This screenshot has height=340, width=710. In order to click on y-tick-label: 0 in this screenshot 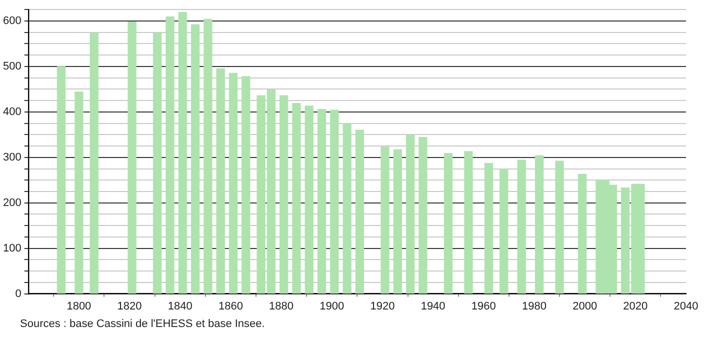, I will do `click(18, 294)`.